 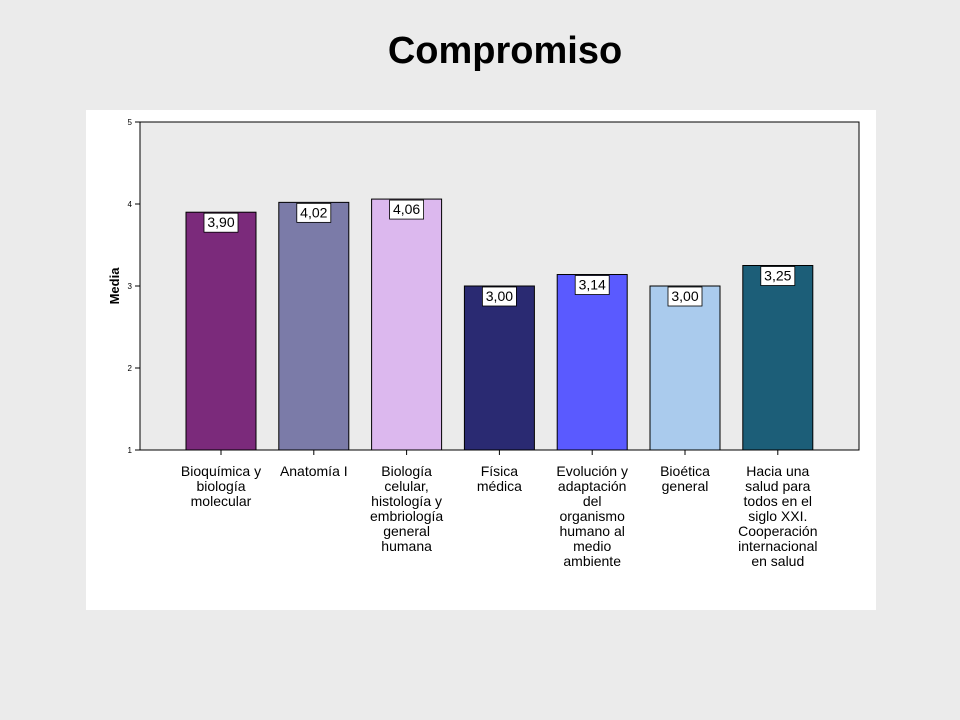 I want to click on value-label-6: 3,00, so click(x=684, y=296).